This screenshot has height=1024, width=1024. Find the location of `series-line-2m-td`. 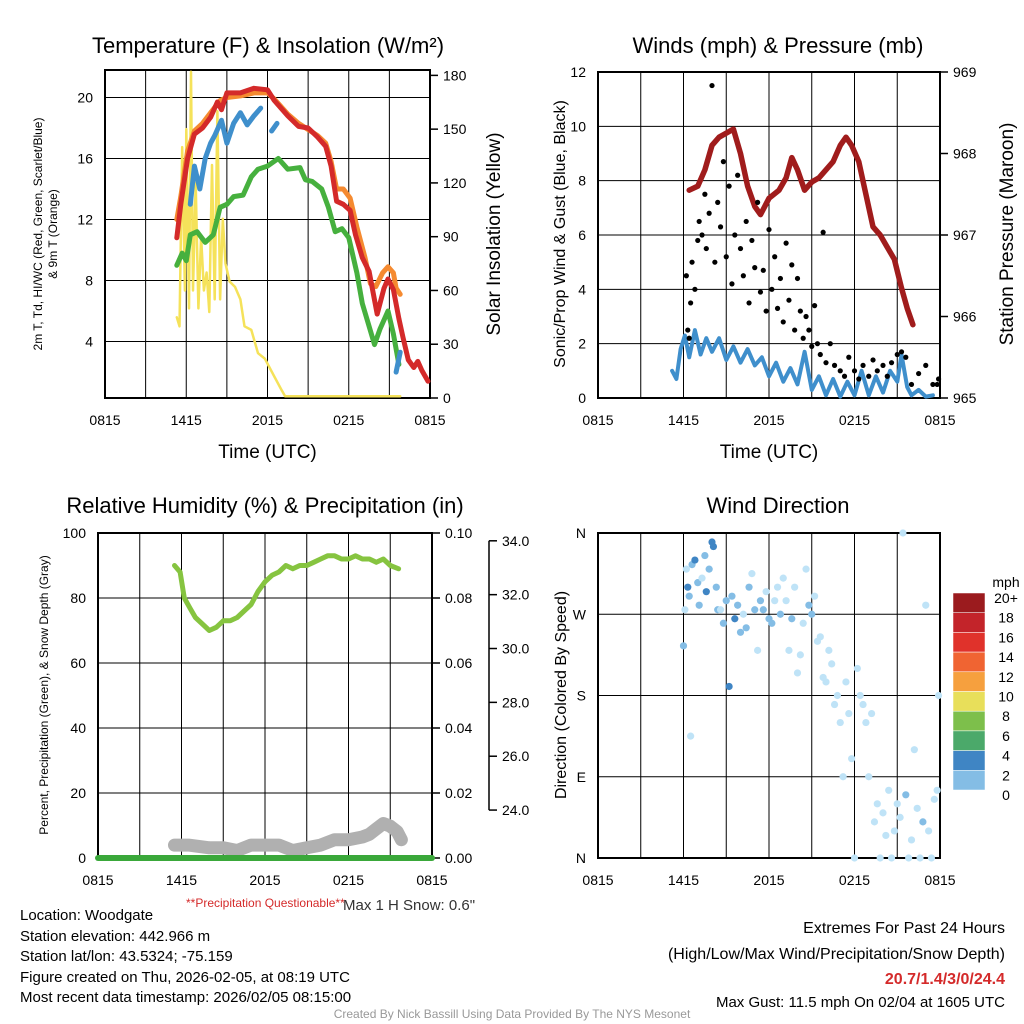

series-line-2m-td is located at coordinates (288, 261).